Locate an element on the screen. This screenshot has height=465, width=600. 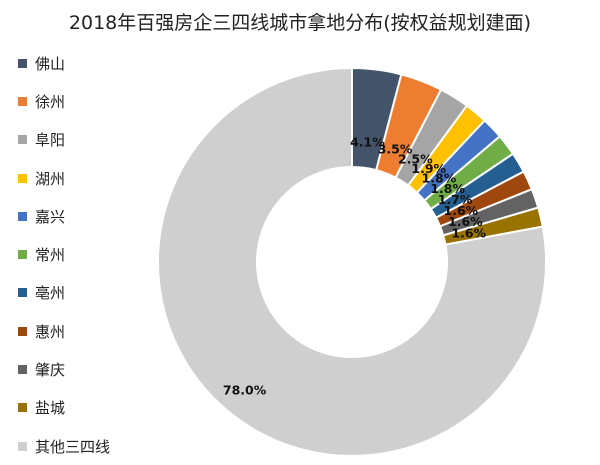
legend-label: 徐州 is located at coordinates (50, 101).